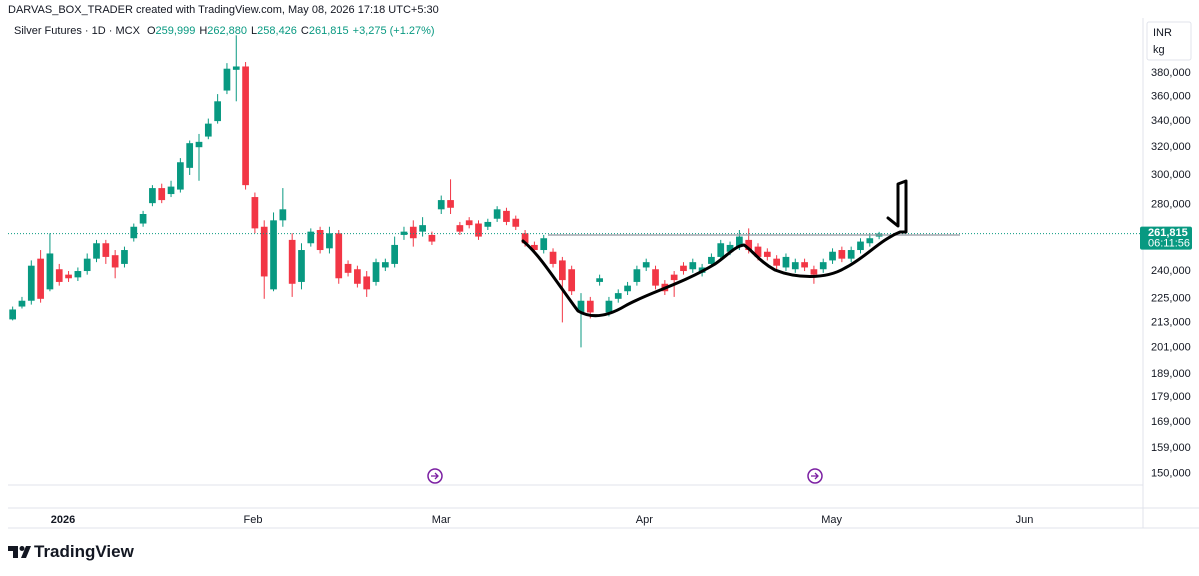 This screenshot has width=1199, height=576. Describe the element at coordinates (1171, 205) in the screenshot. I see `y-tick-label: 280,000` at that location.